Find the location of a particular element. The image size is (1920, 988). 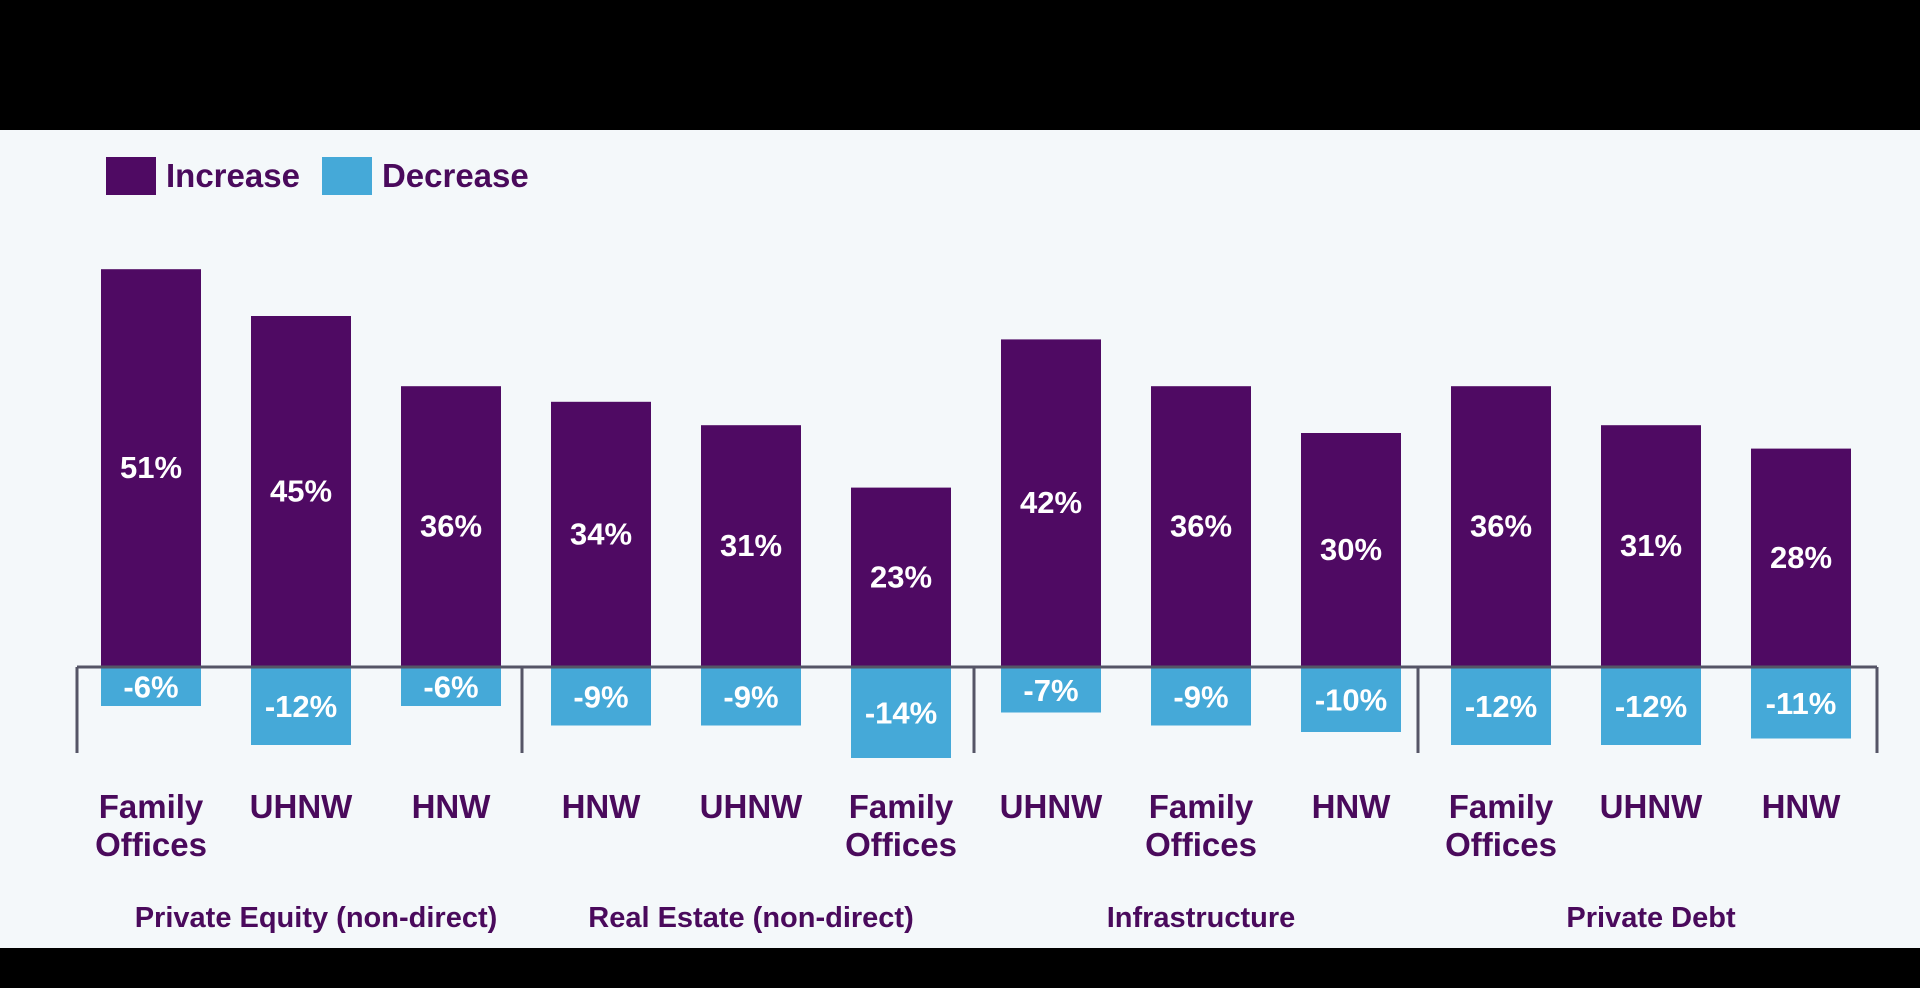

data-label-decrease: -11% is located at coordinates (1801, 703).